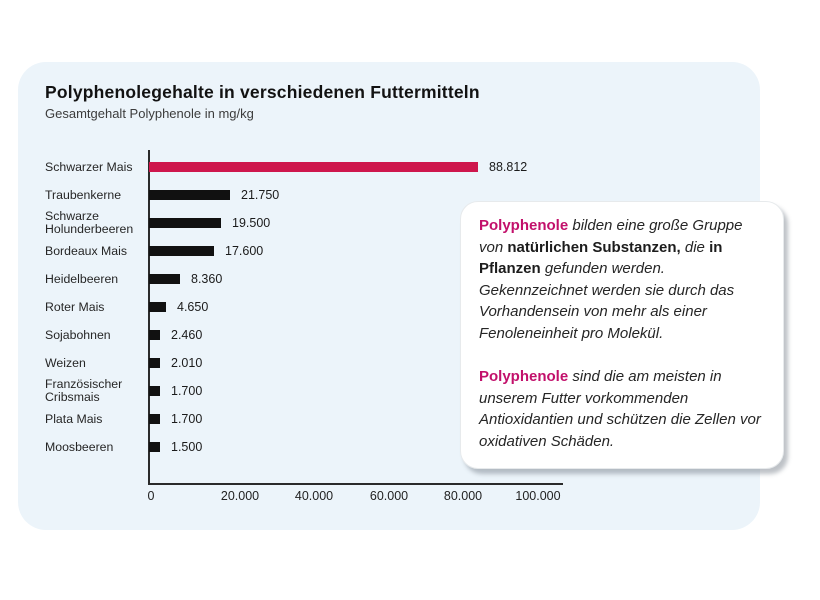 The height and width of the screenshot is (600, 820). I want to click on value-label: 1.500, so click(187, 447).